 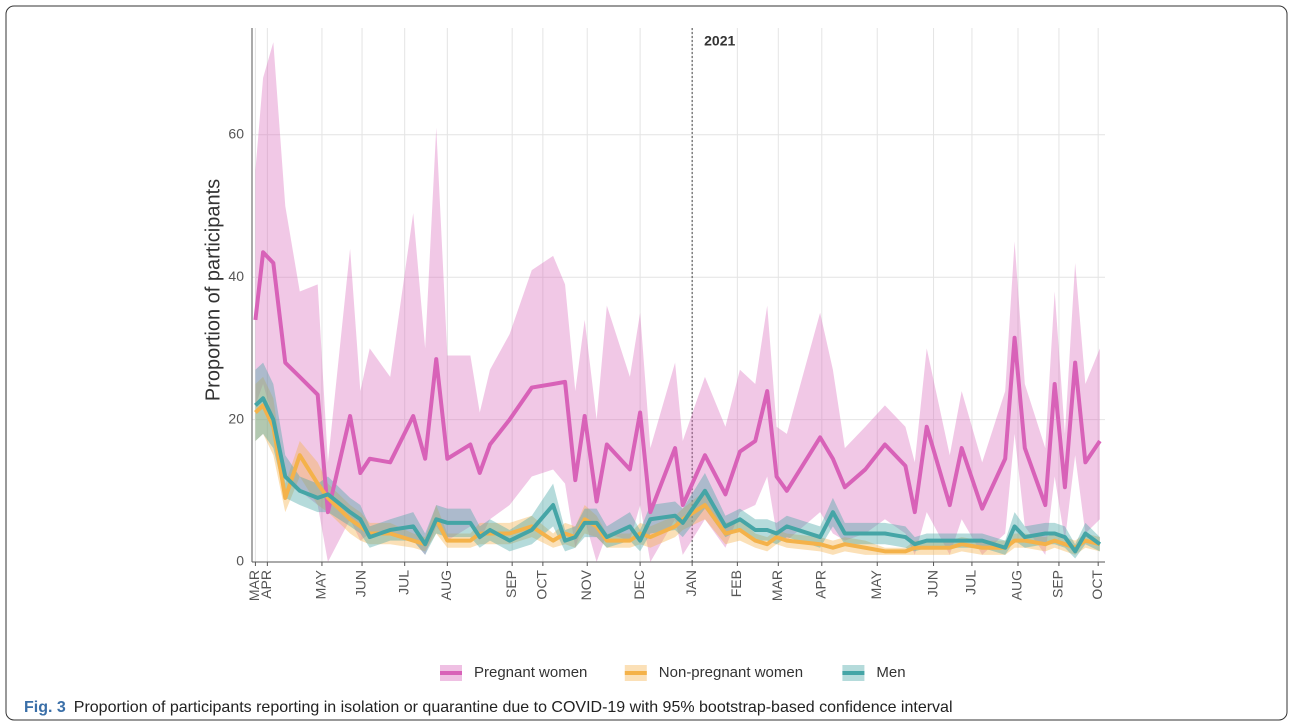 What do you see at coordinates (45, 707) in the screenshot?
I see `caption-label: Fig. 3` at bounding box center [45, 707].